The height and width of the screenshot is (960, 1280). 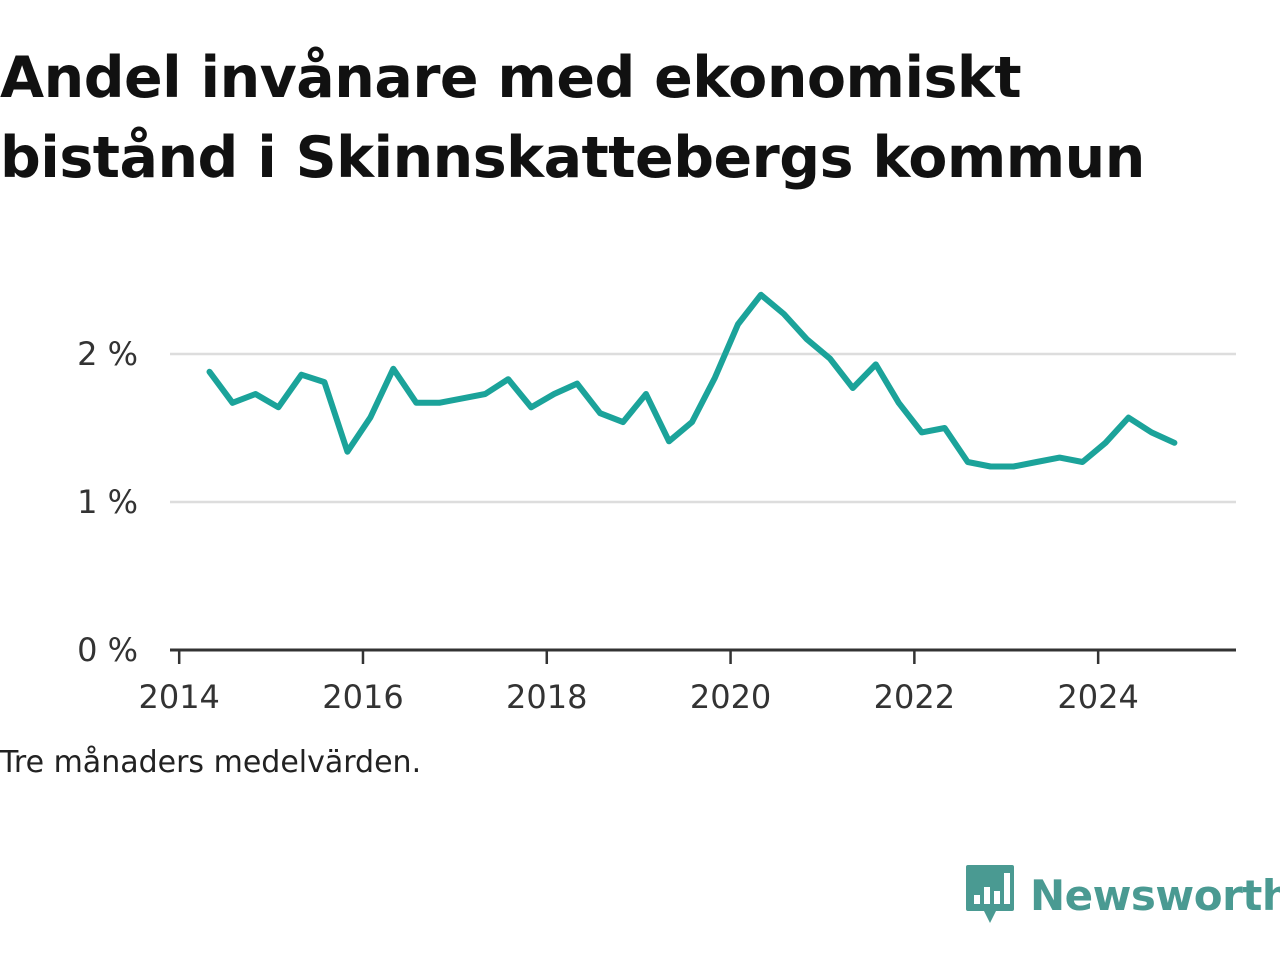 I want to click on brand-name: Newsworthy, so click(x=1155, y=895).